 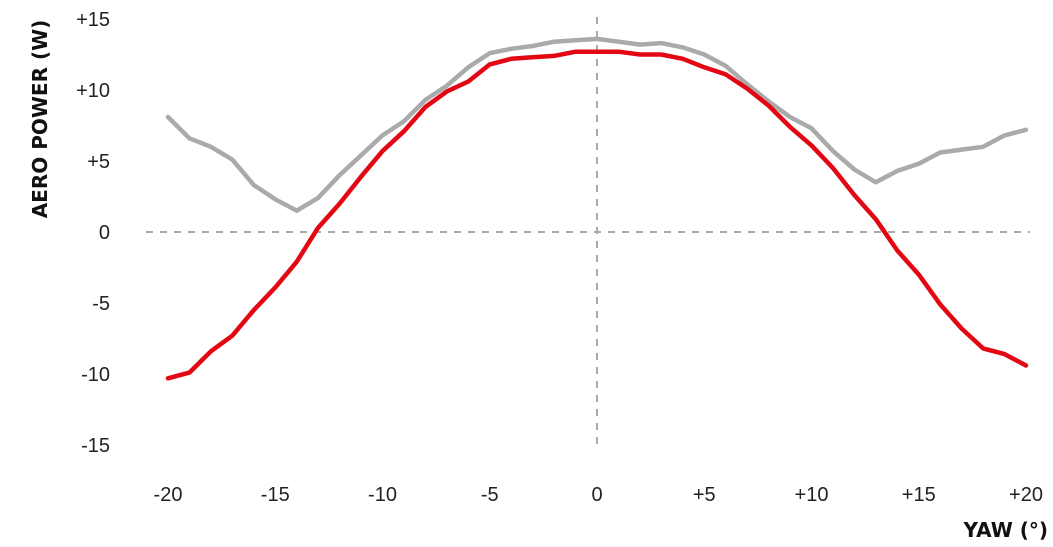 I want to click on y-tick-label: +5, so click(x=98, y=162).